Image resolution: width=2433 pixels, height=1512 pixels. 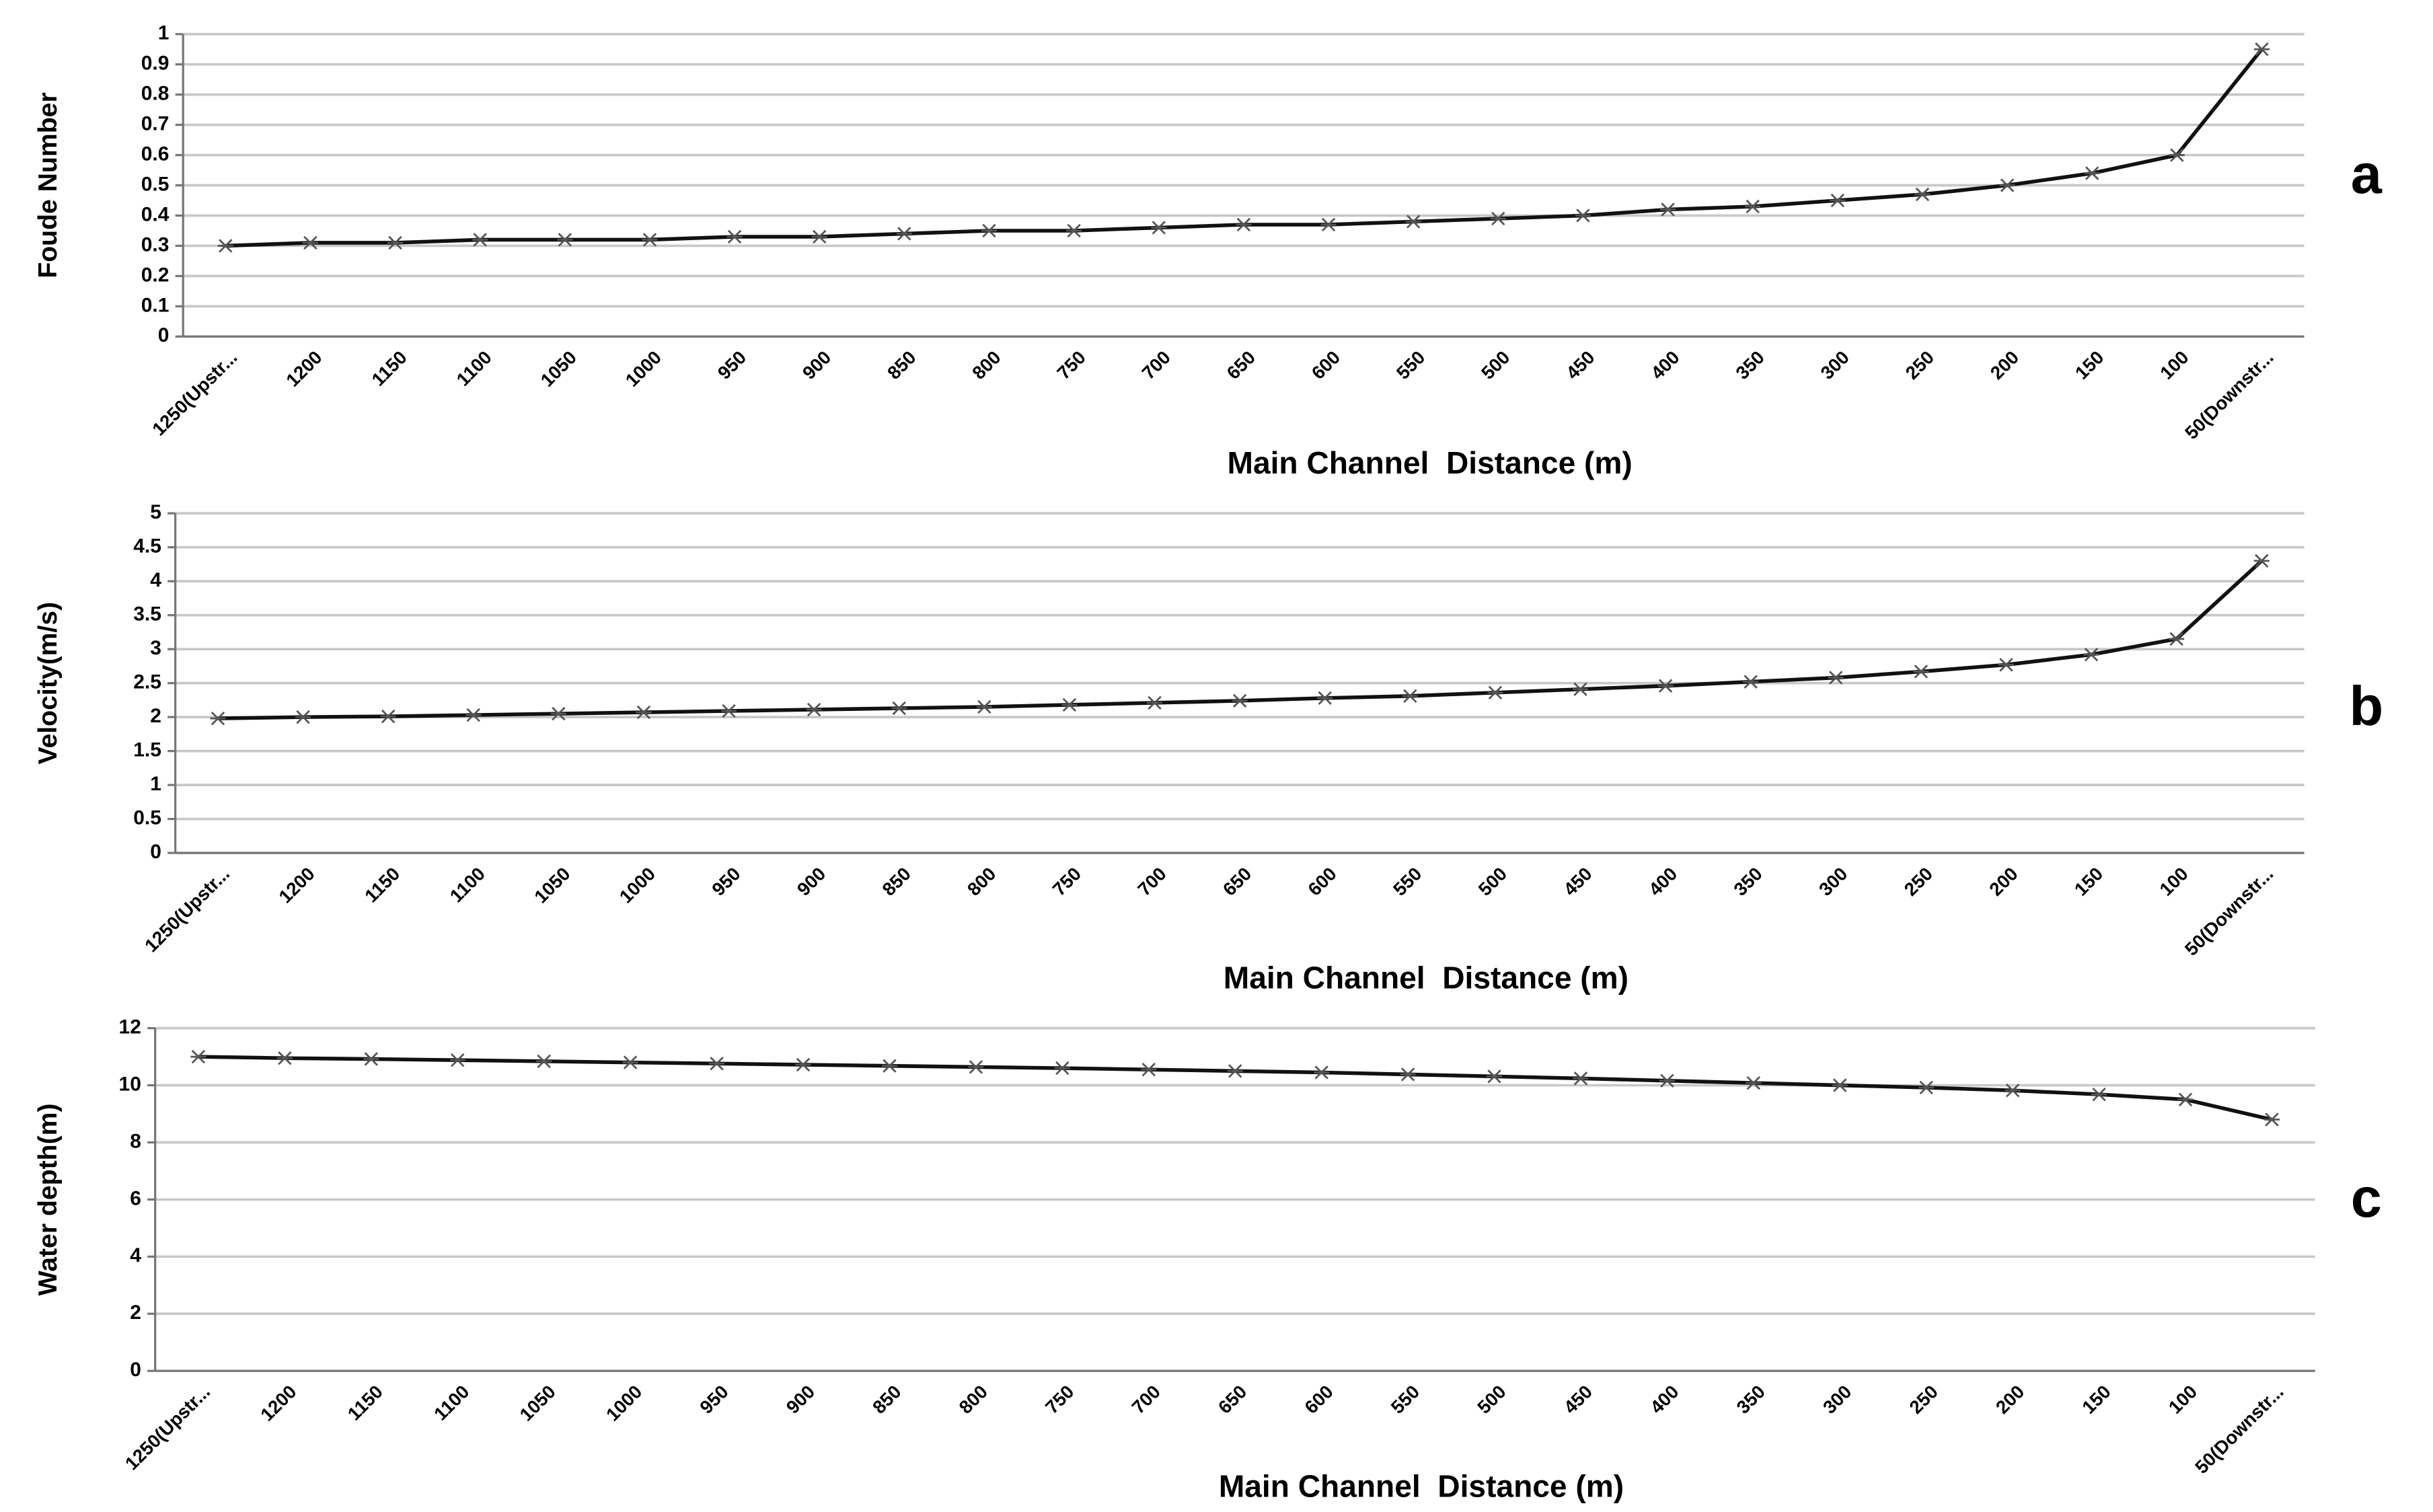 I want to click on y-tick-label: 10, so click(x=130, y=1084).